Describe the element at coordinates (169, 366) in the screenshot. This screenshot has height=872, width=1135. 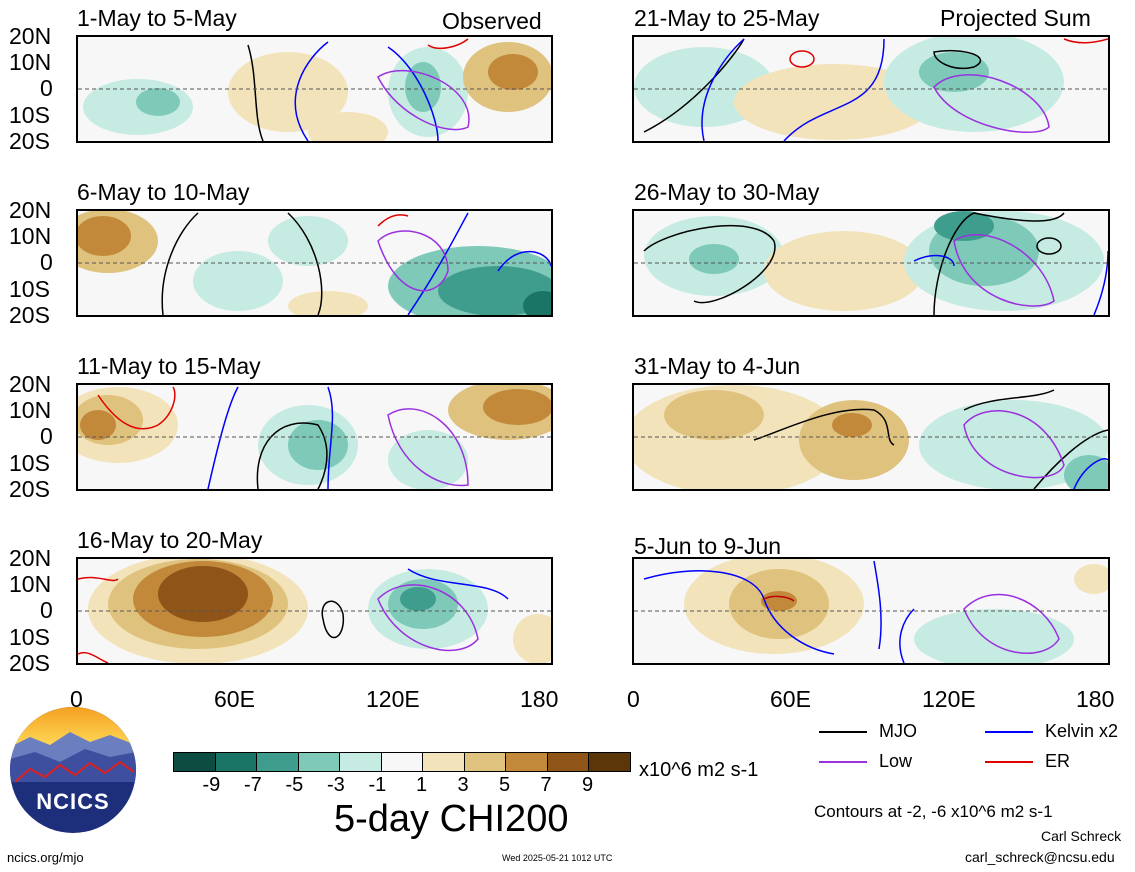
I see `panel-title: 11-May to 15-May` at that location.